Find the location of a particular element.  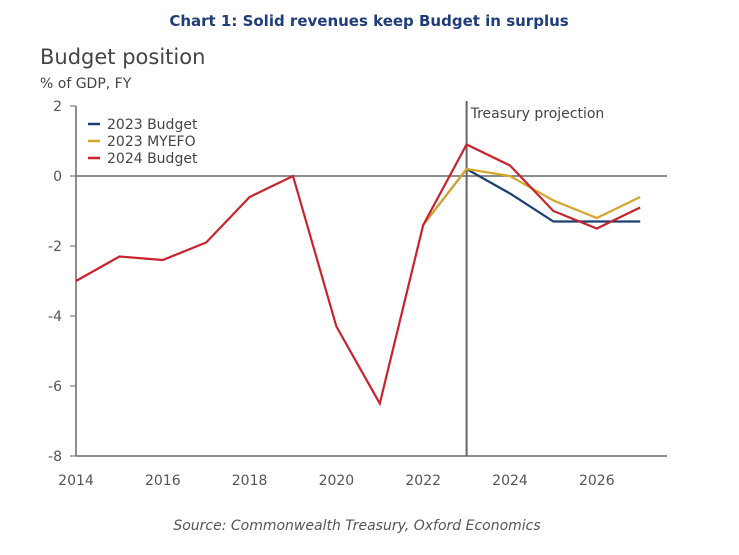

y-axis-label: % of GDP, FY is located at coordinates (86, 84).